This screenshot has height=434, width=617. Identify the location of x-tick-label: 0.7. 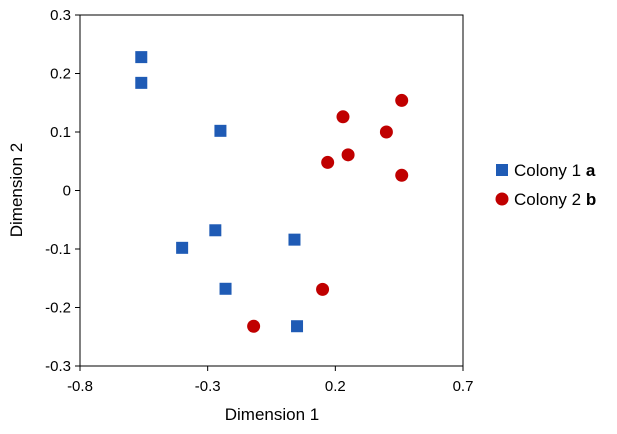
(463, 386).